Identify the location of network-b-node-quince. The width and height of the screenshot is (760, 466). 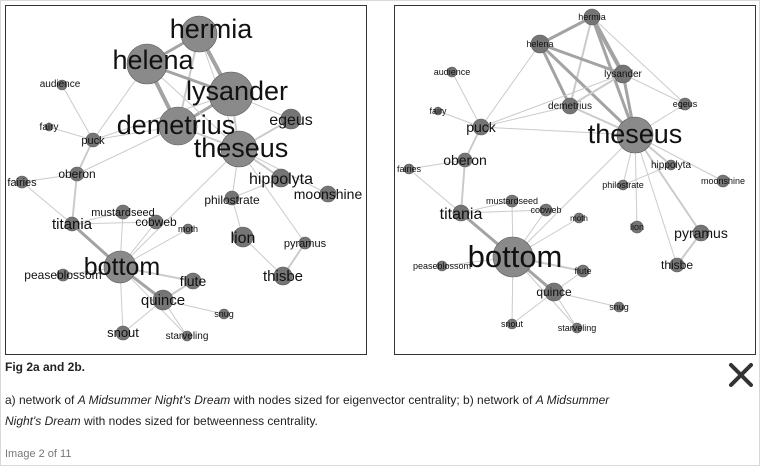
(554, 292).